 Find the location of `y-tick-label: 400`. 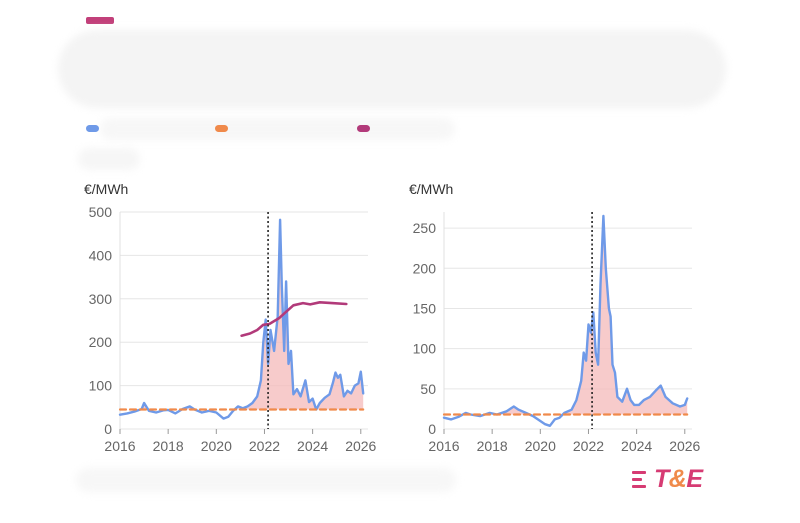

y-tick-label: 400 is located at coordinates (101, 255).